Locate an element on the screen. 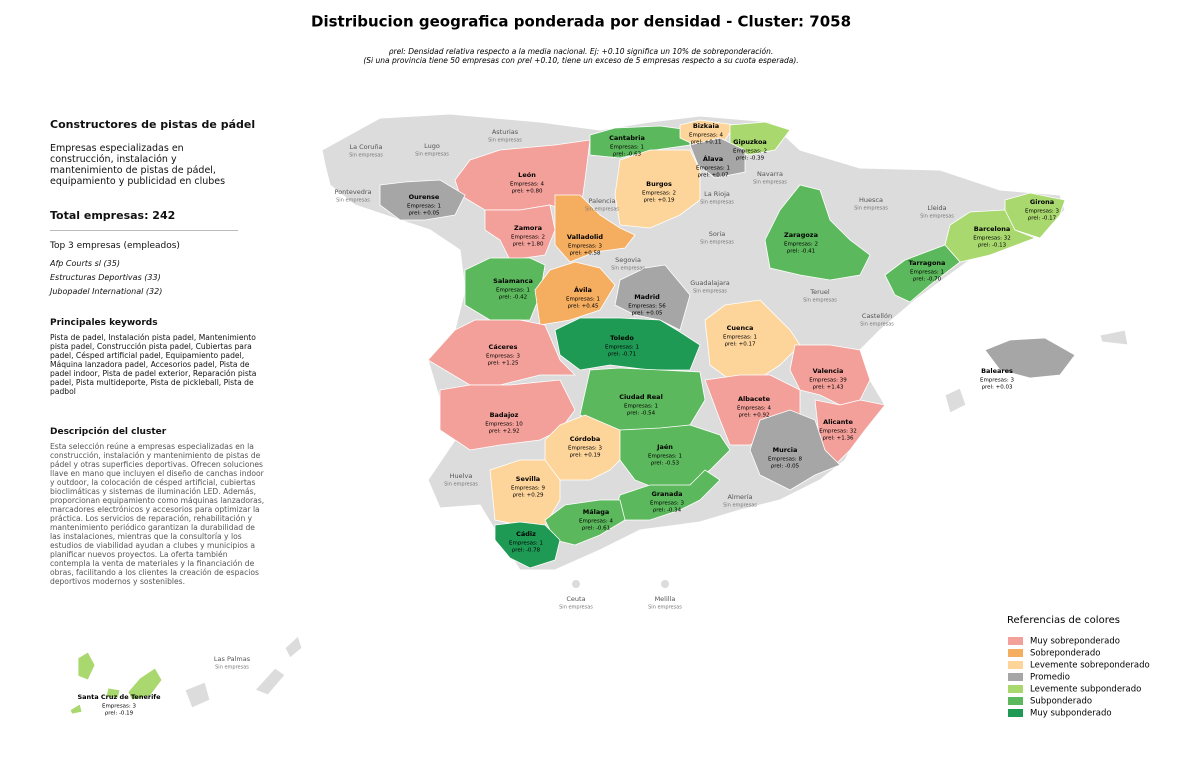  province-rho: ρrel: +2.92 is located at coordinates (504, 432).